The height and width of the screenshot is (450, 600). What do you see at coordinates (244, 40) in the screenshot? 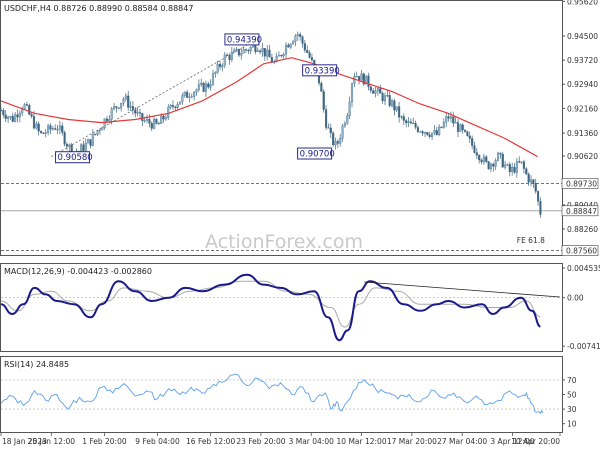
I see `price-annotation-label: 0.94390` at bounding box center [244, 40].